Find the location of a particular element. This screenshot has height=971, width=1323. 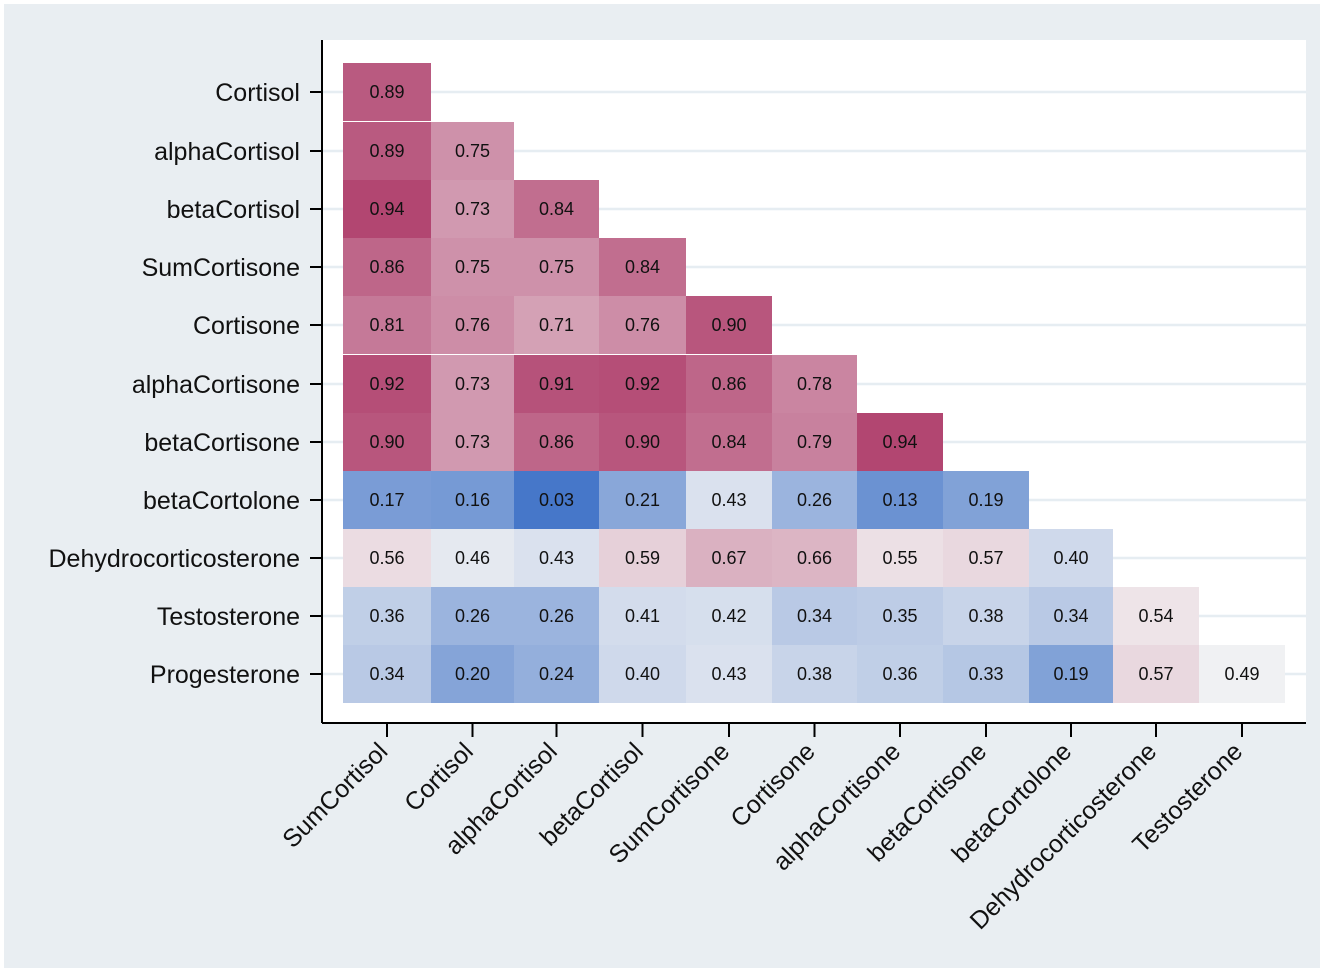

cell-value-label: 0.66 is located at coordinates (814, 558).